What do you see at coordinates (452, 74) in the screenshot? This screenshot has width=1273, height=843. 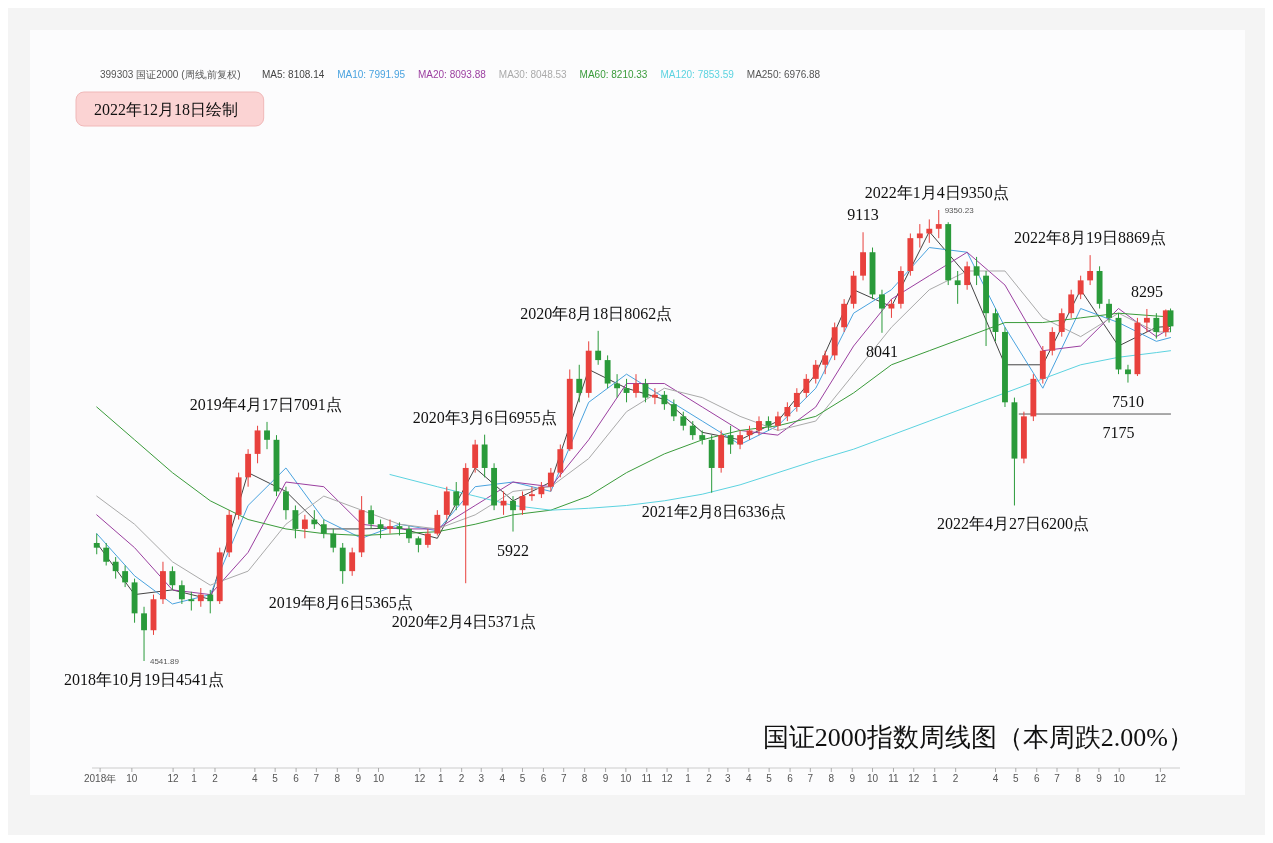 I see `text: MA20: 8093.88` at bounding box center [452, 74].